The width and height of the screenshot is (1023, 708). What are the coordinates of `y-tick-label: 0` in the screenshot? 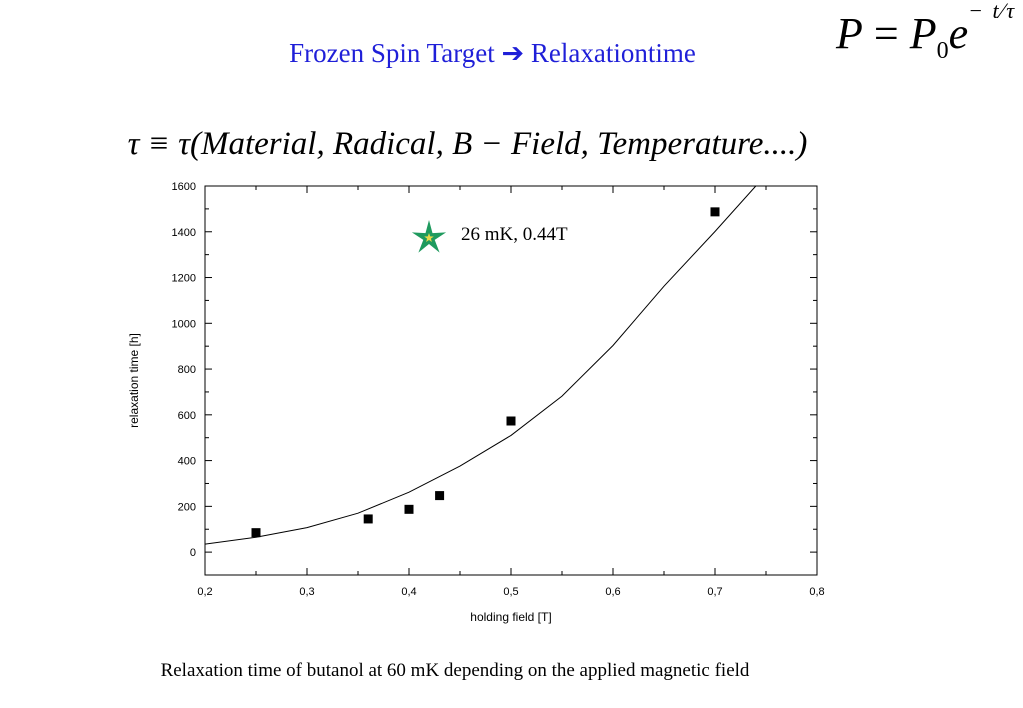 It's located at (193, 553).